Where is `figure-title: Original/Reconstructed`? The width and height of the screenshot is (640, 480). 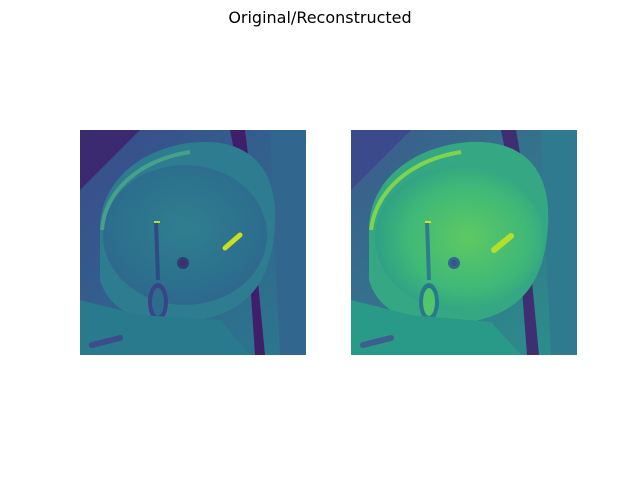
figure-title: Original/Reconstructed is located at coordinates (320, 17).